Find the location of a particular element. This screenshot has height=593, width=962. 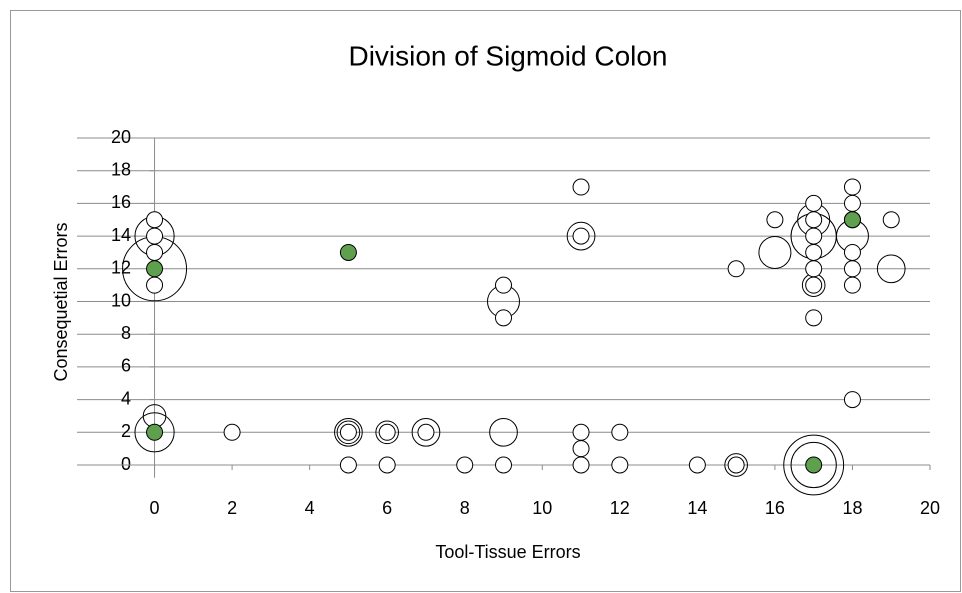

chart-title: Division of Sigmoid Colon is located at coordinates (507, 55).